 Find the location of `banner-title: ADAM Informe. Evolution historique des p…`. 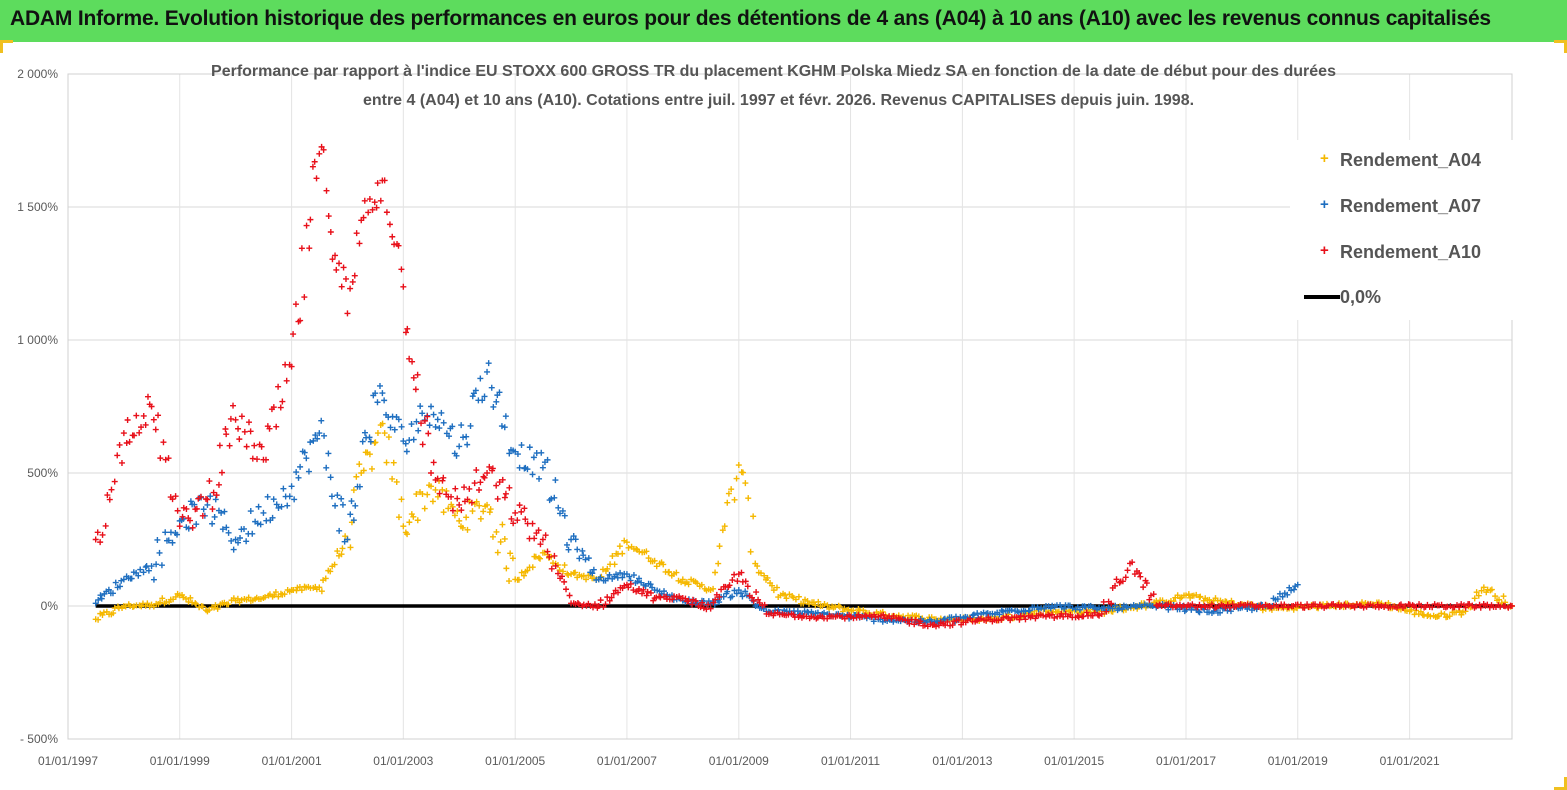

banner-title: ADAM Informe. Evolution historique des p… is located at coordinates (750, 18).